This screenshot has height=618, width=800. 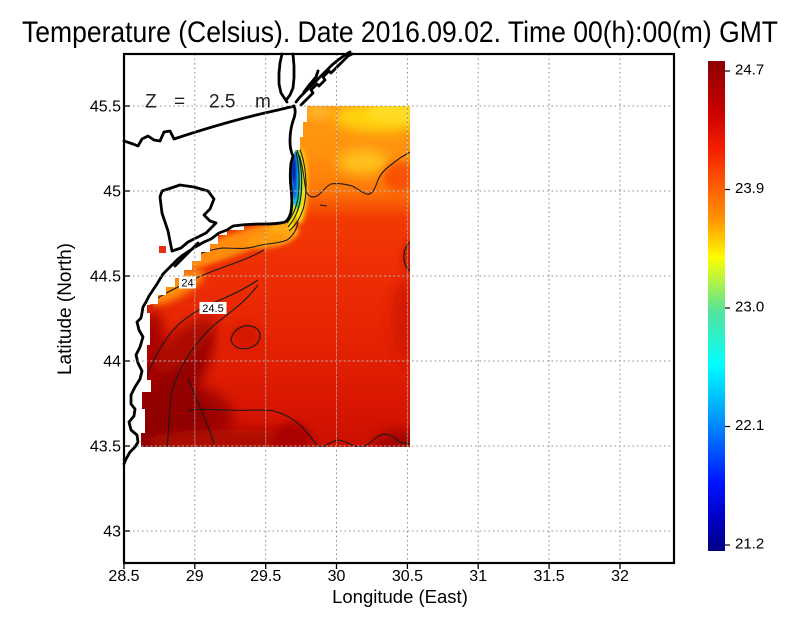 What do you see at coordinates (123, 576) in the screenshot?
I see `svg-text: 28.5` at bounding box center [123, 576].